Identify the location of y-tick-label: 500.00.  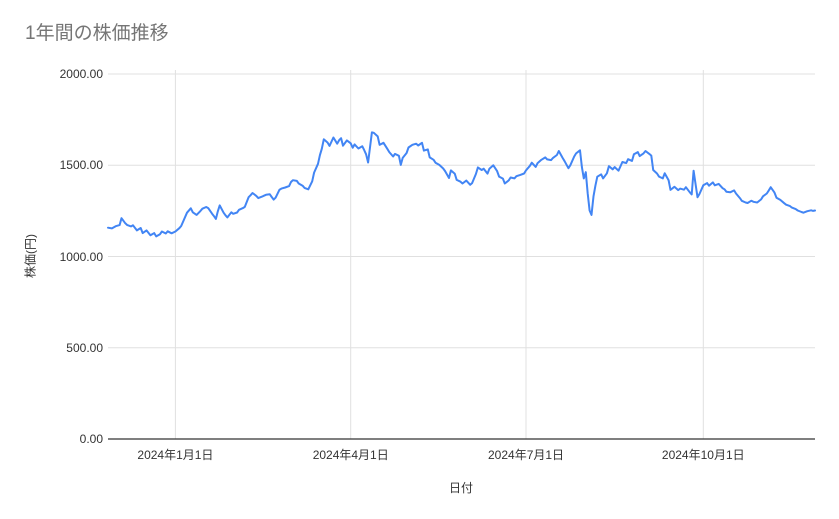
(84, 347).